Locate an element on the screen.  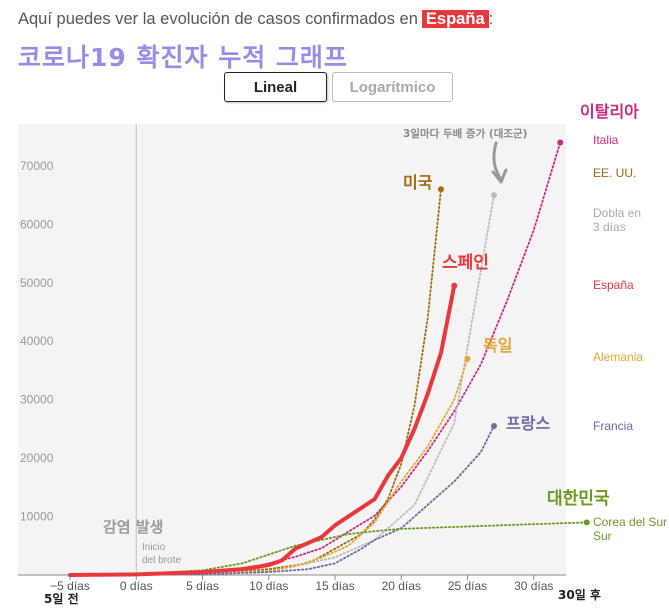
korean-title: 코로나19 확진자 누적 그래프 is located at coordinates (183, 57).